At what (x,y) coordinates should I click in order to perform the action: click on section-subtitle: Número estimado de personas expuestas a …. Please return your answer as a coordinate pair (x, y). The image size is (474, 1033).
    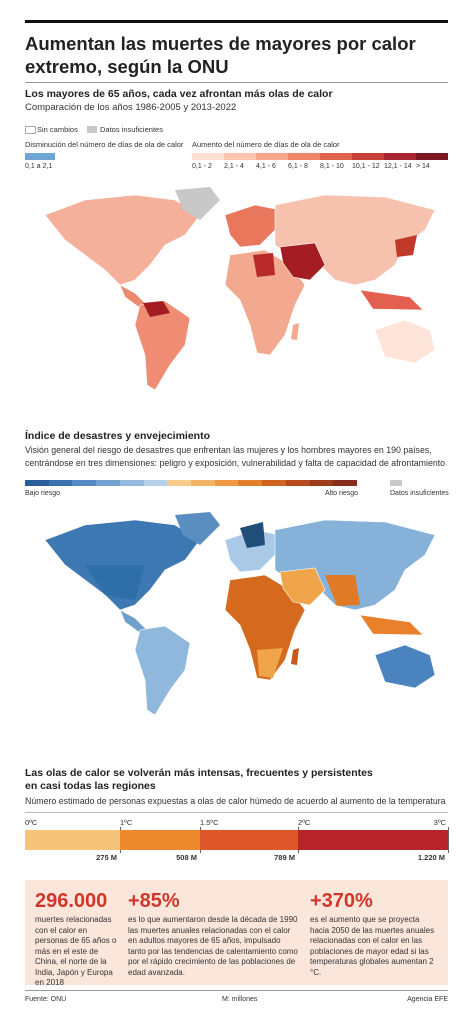
    Looking at the image, I should click on (235, 801).